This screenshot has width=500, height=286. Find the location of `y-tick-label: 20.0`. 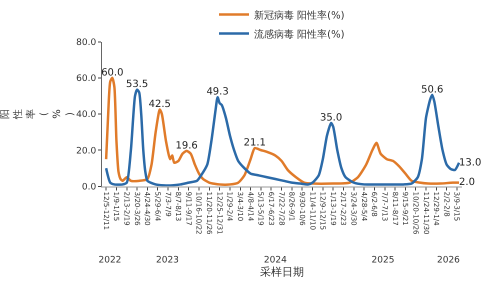

y-tick-label: 20.0 is located at coordinates (86, 151).